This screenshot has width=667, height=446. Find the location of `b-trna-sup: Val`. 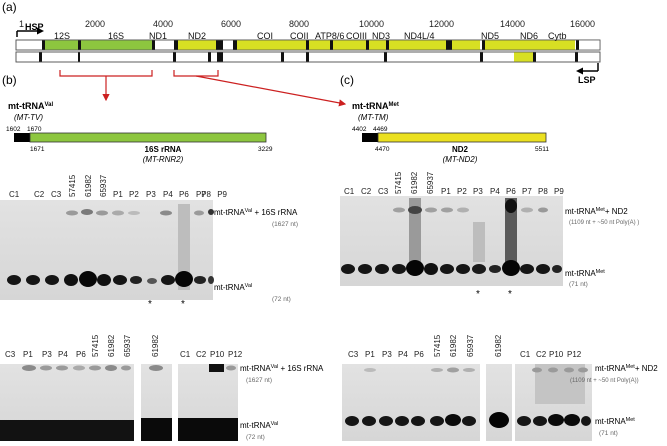

b-trna-sup: Val is located at coordinates (49, 105).